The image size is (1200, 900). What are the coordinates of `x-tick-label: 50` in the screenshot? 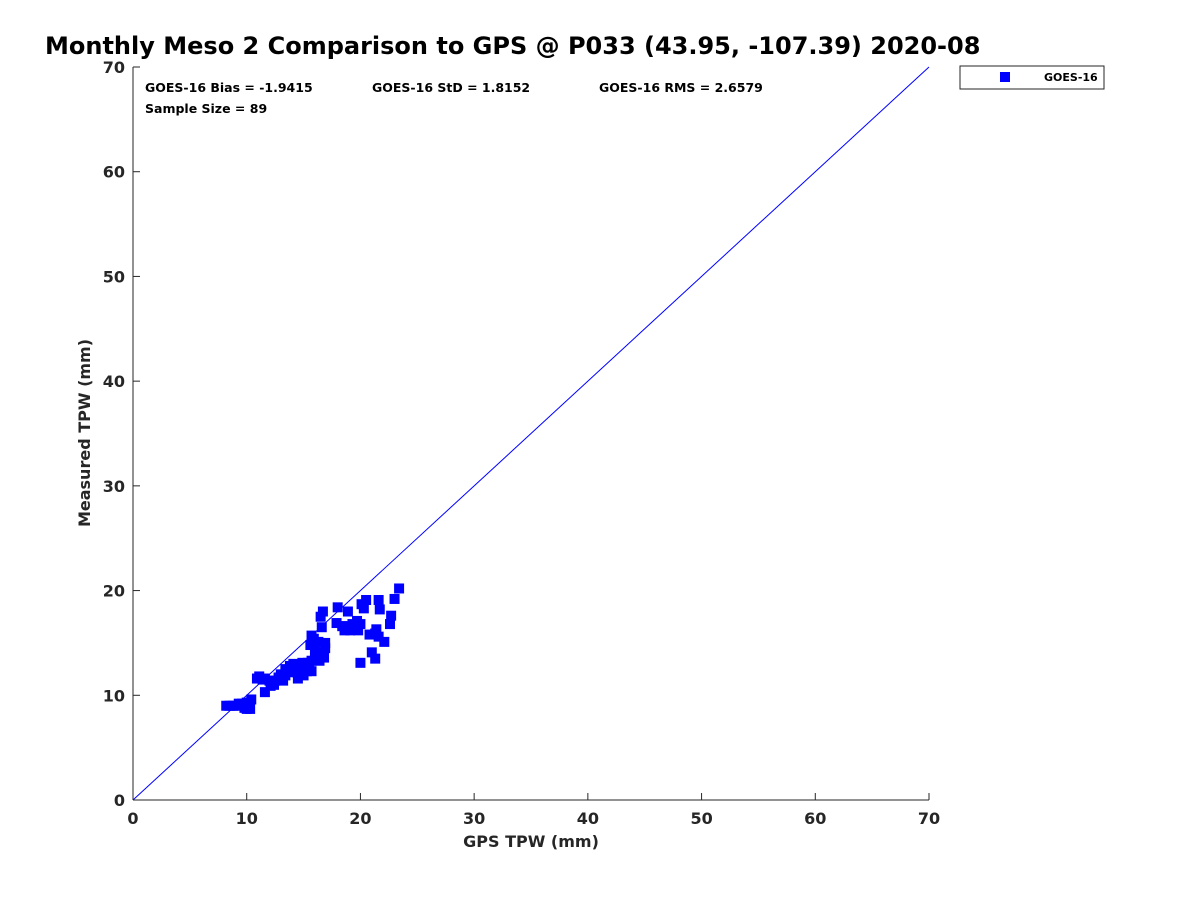 It's located at (701, 818).